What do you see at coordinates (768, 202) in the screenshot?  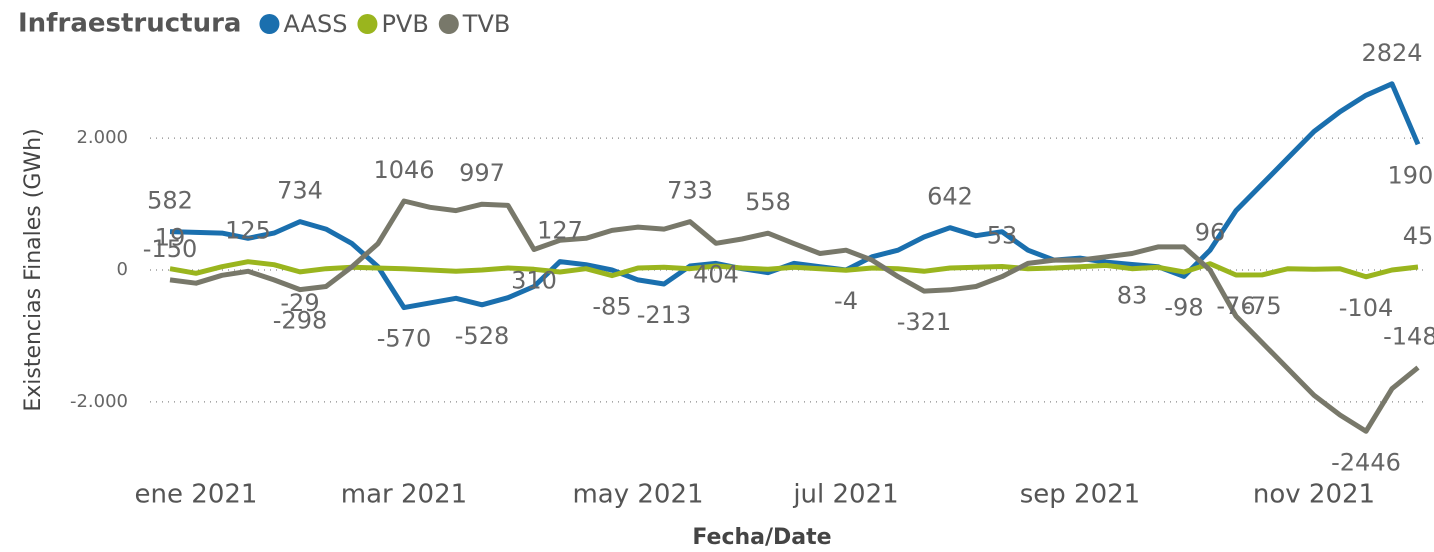 I see `data-label: 558` at bounding box center [768, 202].